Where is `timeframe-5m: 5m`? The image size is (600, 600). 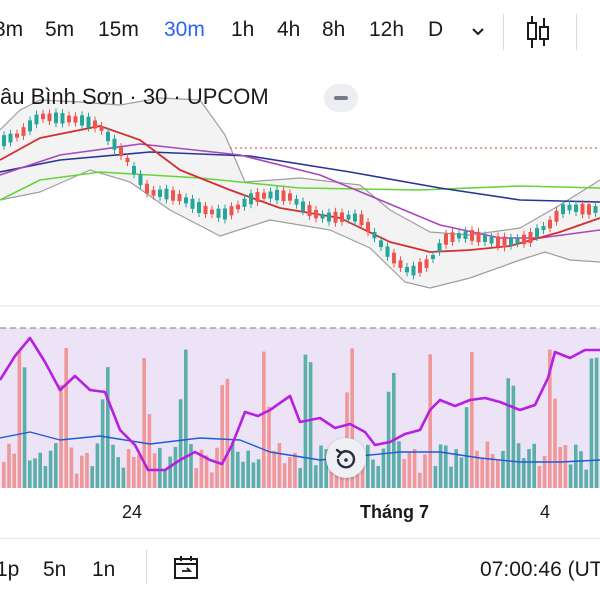
timeframe-5m: 5m is located at coordinates (60, 29).